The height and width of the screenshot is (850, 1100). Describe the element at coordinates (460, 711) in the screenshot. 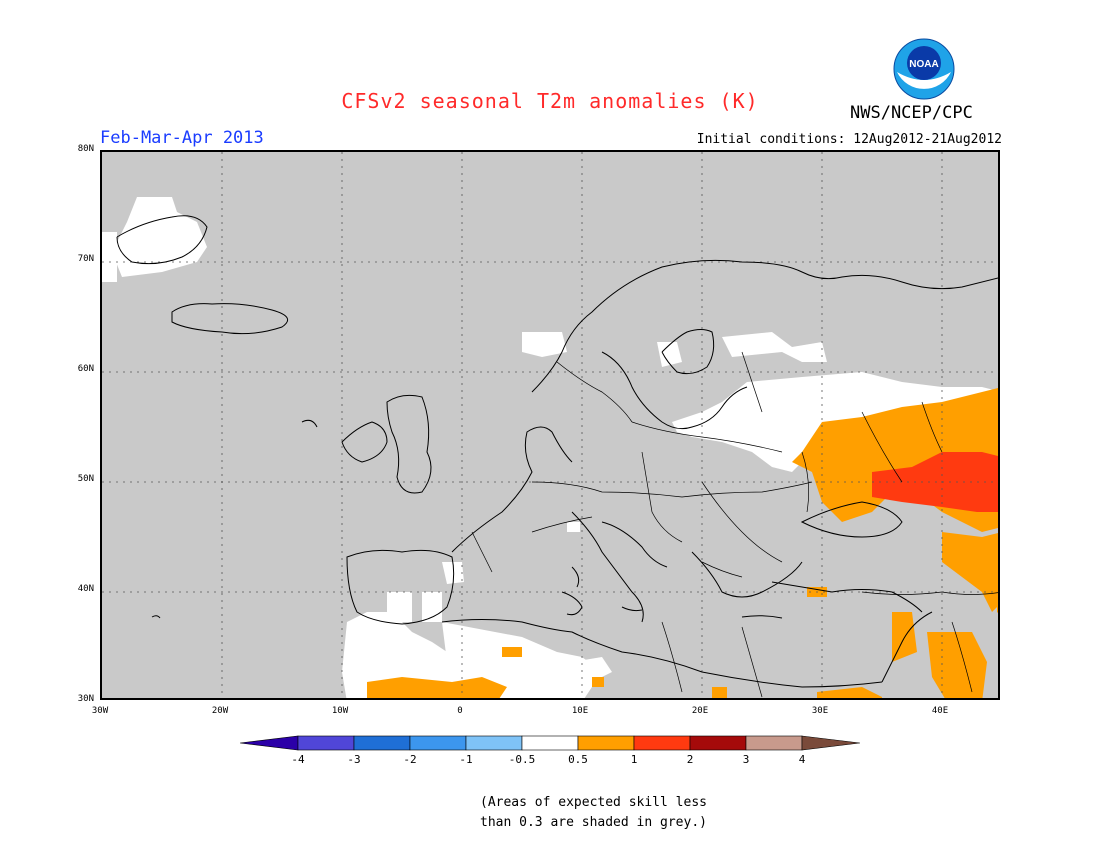

I see `lon-tick-0: 0` at that location.